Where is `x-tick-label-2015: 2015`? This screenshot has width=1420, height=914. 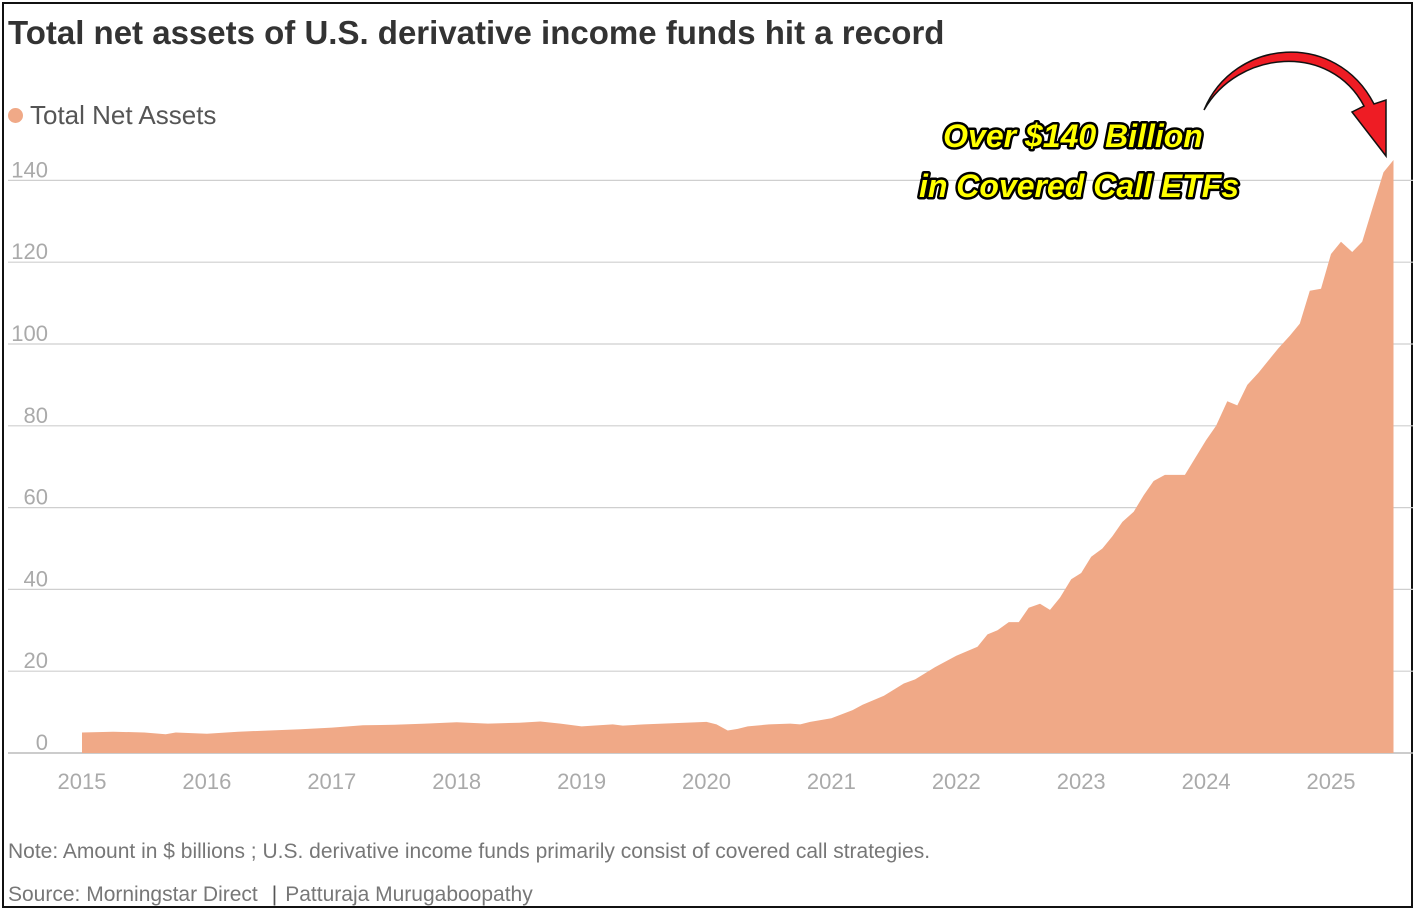 x-tick-label-2015: 2015 is located at coordinates (82, 781).